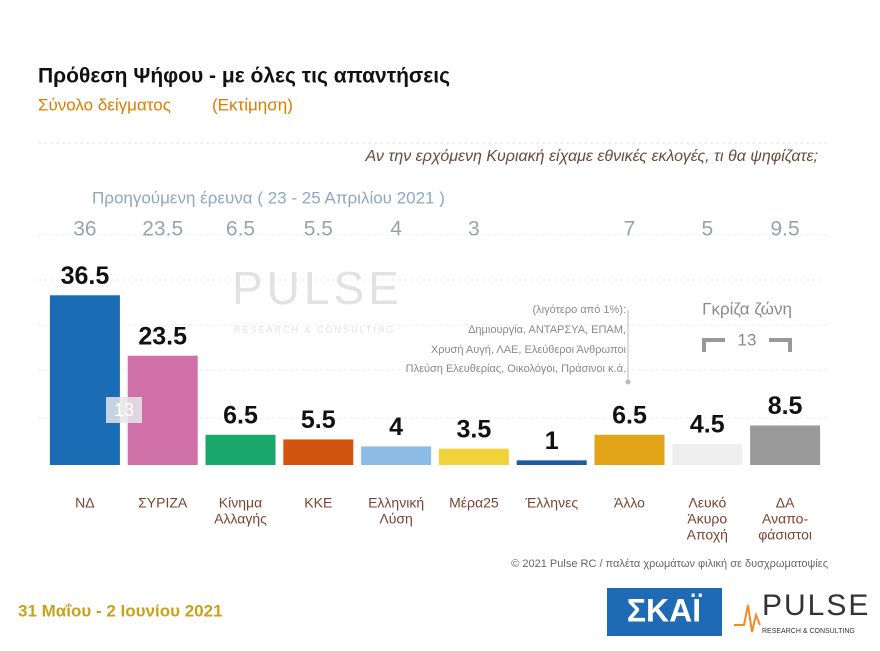  I want to click on skai-logo, so click(664, 612).